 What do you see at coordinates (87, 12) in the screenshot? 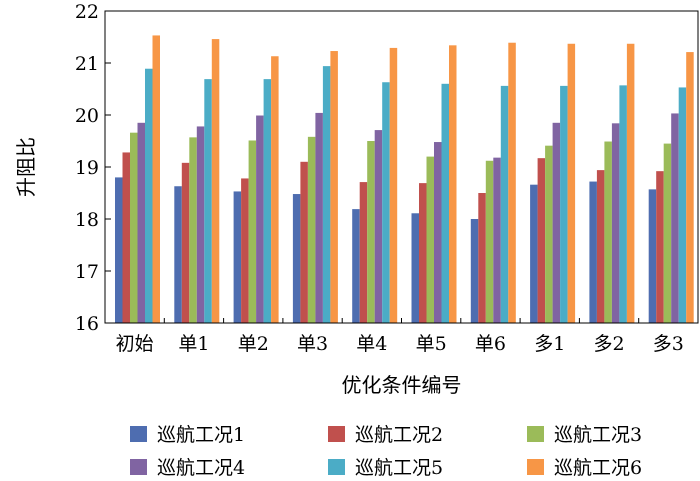
I see `y-tick-label: 22` at bounding box center [87, 12].